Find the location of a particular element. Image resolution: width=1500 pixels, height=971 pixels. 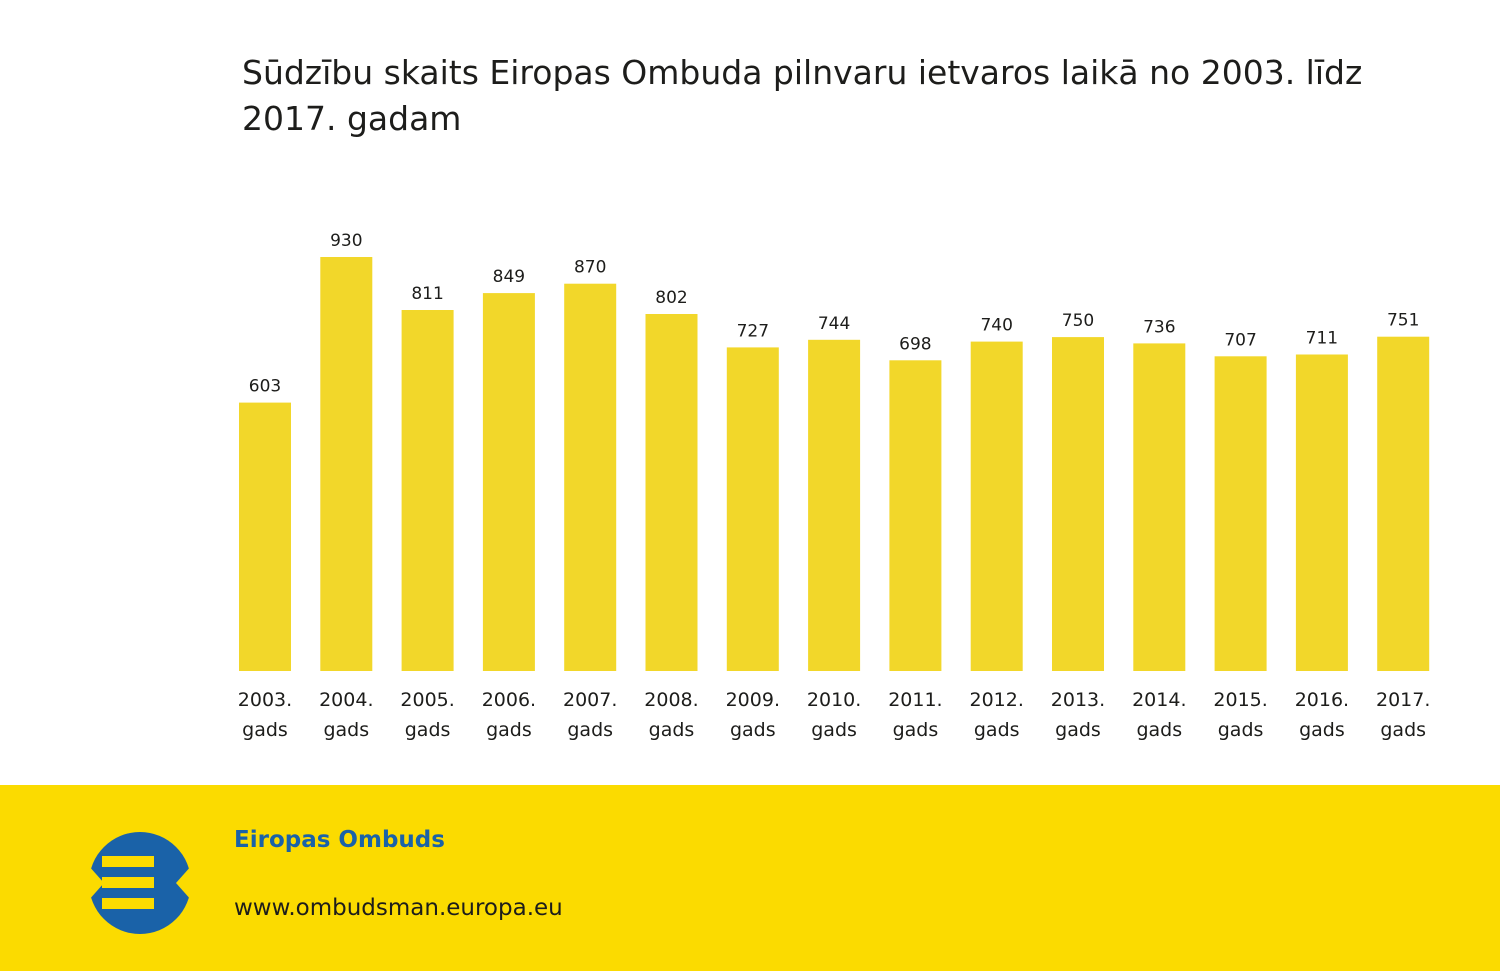

website-url: www.ombudsman.europa.eu is located at coordinates (398, 908).